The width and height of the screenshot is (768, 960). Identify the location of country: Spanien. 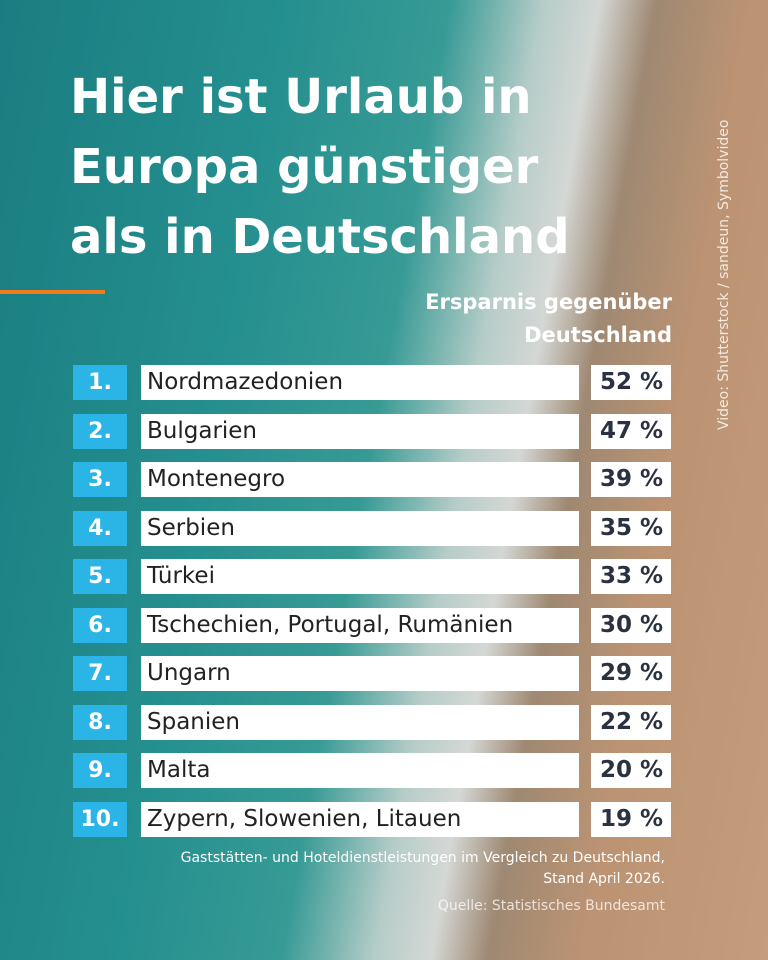
(360, 722).